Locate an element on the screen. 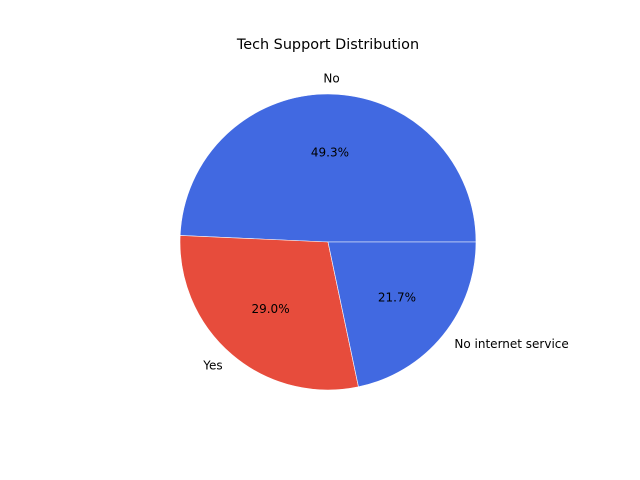  slice-label-yes: Yes is located at coordinates (212, 366).